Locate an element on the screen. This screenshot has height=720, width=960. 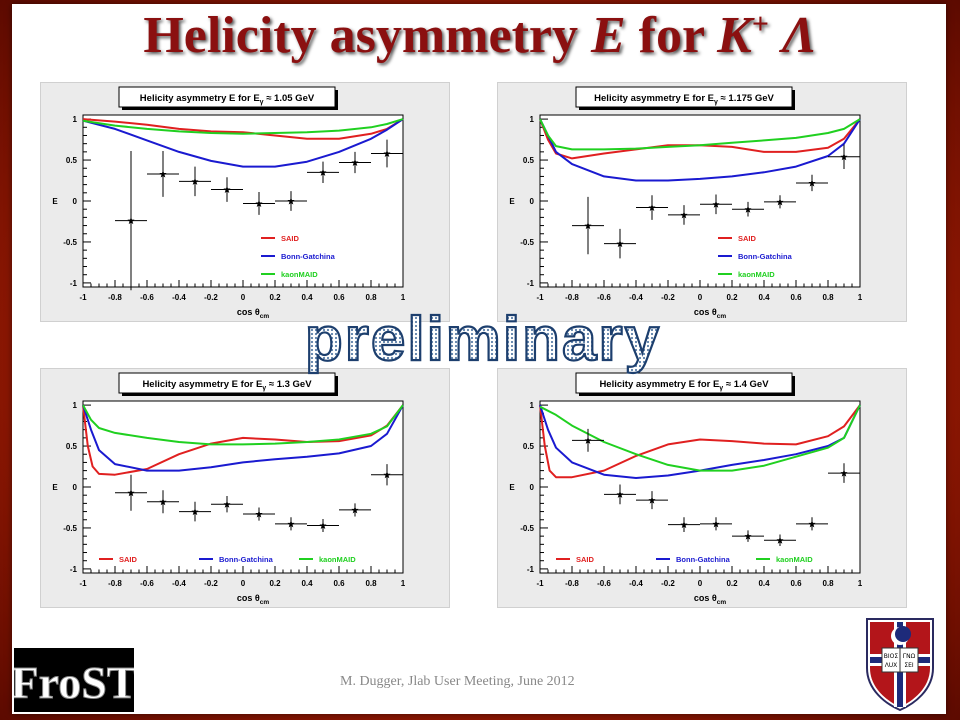
x-tick-label: -0.2 is located at coordinates (668, 583).